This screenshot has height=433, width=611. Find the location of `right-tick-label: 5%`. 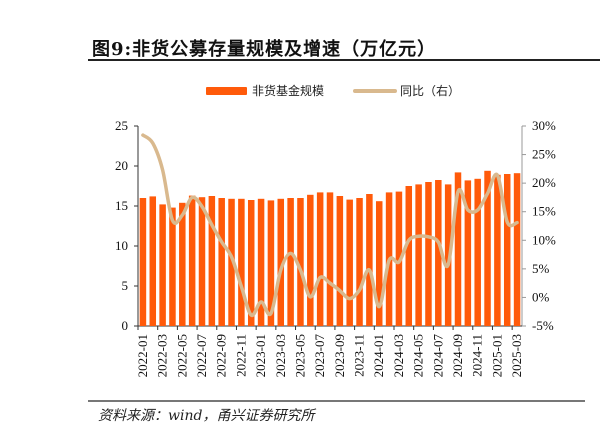

right-tick-label: 5% is located at coordinates (541, 268).